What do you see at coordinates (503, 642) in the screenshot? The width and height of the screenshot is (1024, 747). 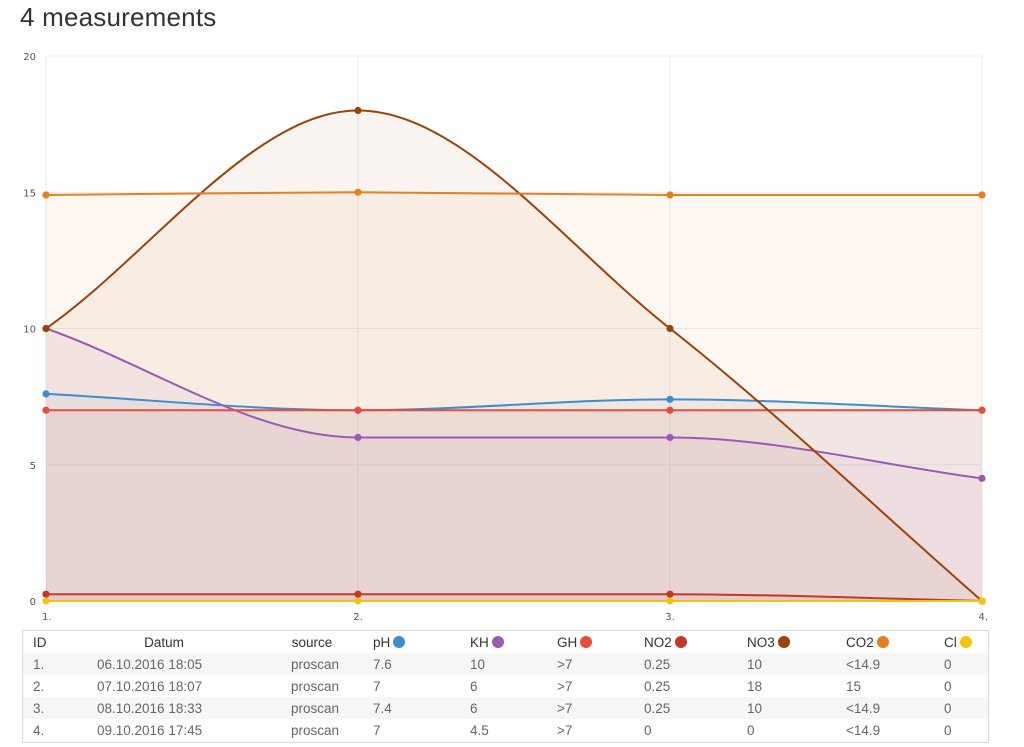 I see `col-header-kh: KH` at bounding box center [503, 642].